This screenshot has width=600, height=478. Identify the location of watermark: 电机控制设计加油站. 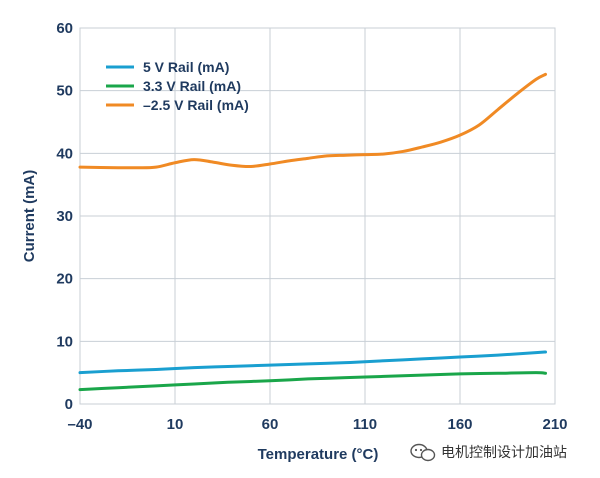
(488, 452).